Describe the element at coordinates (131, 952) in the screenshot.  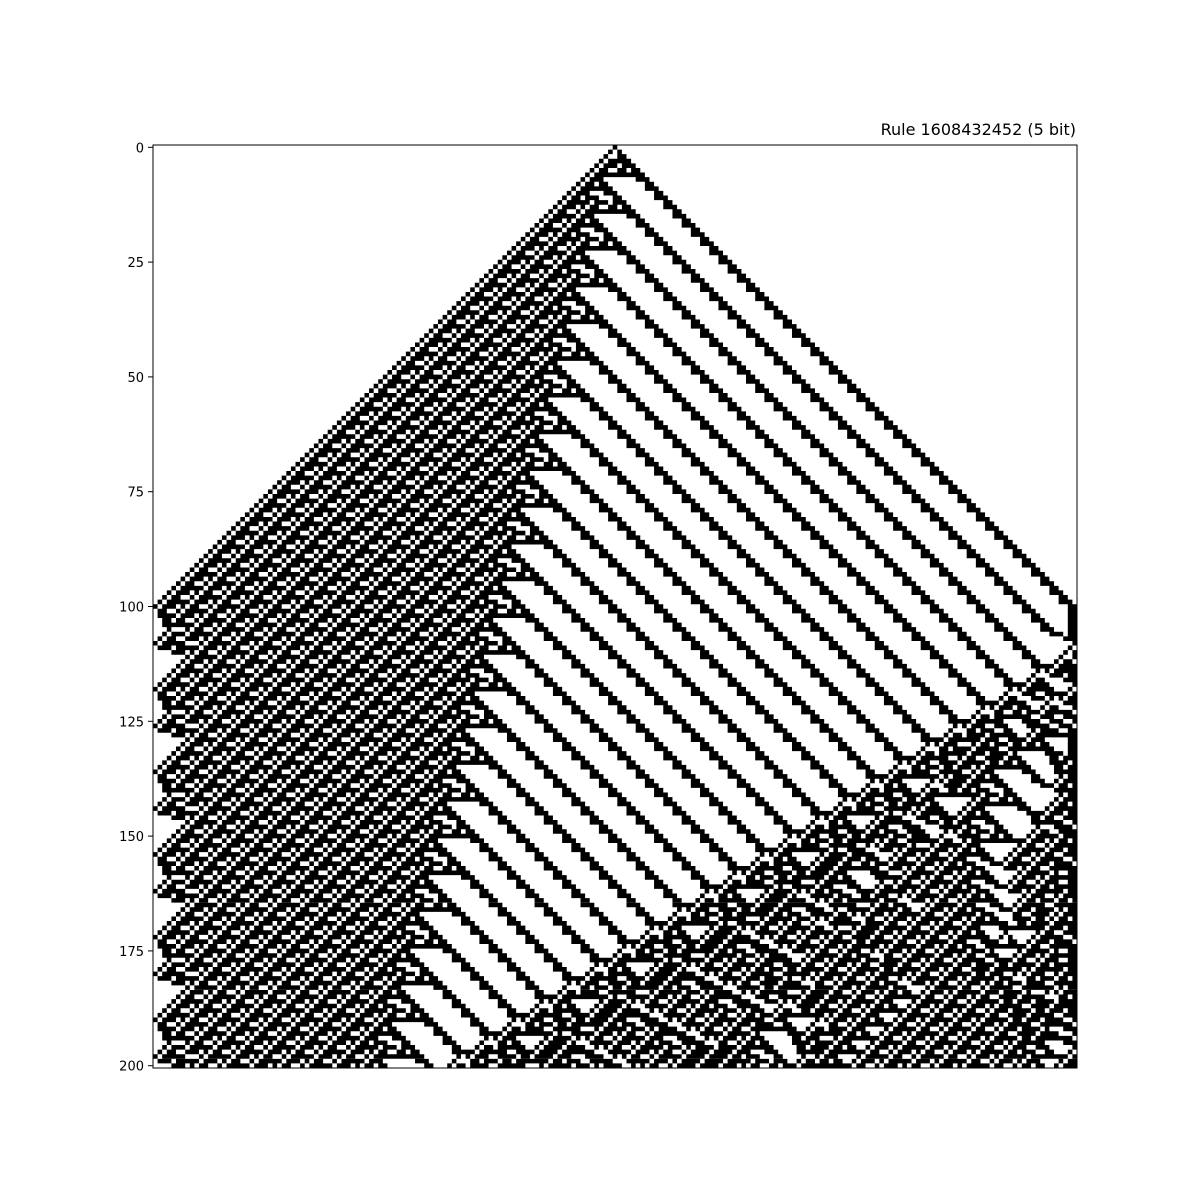
I see `y-tick-label-7: 175` at that location.